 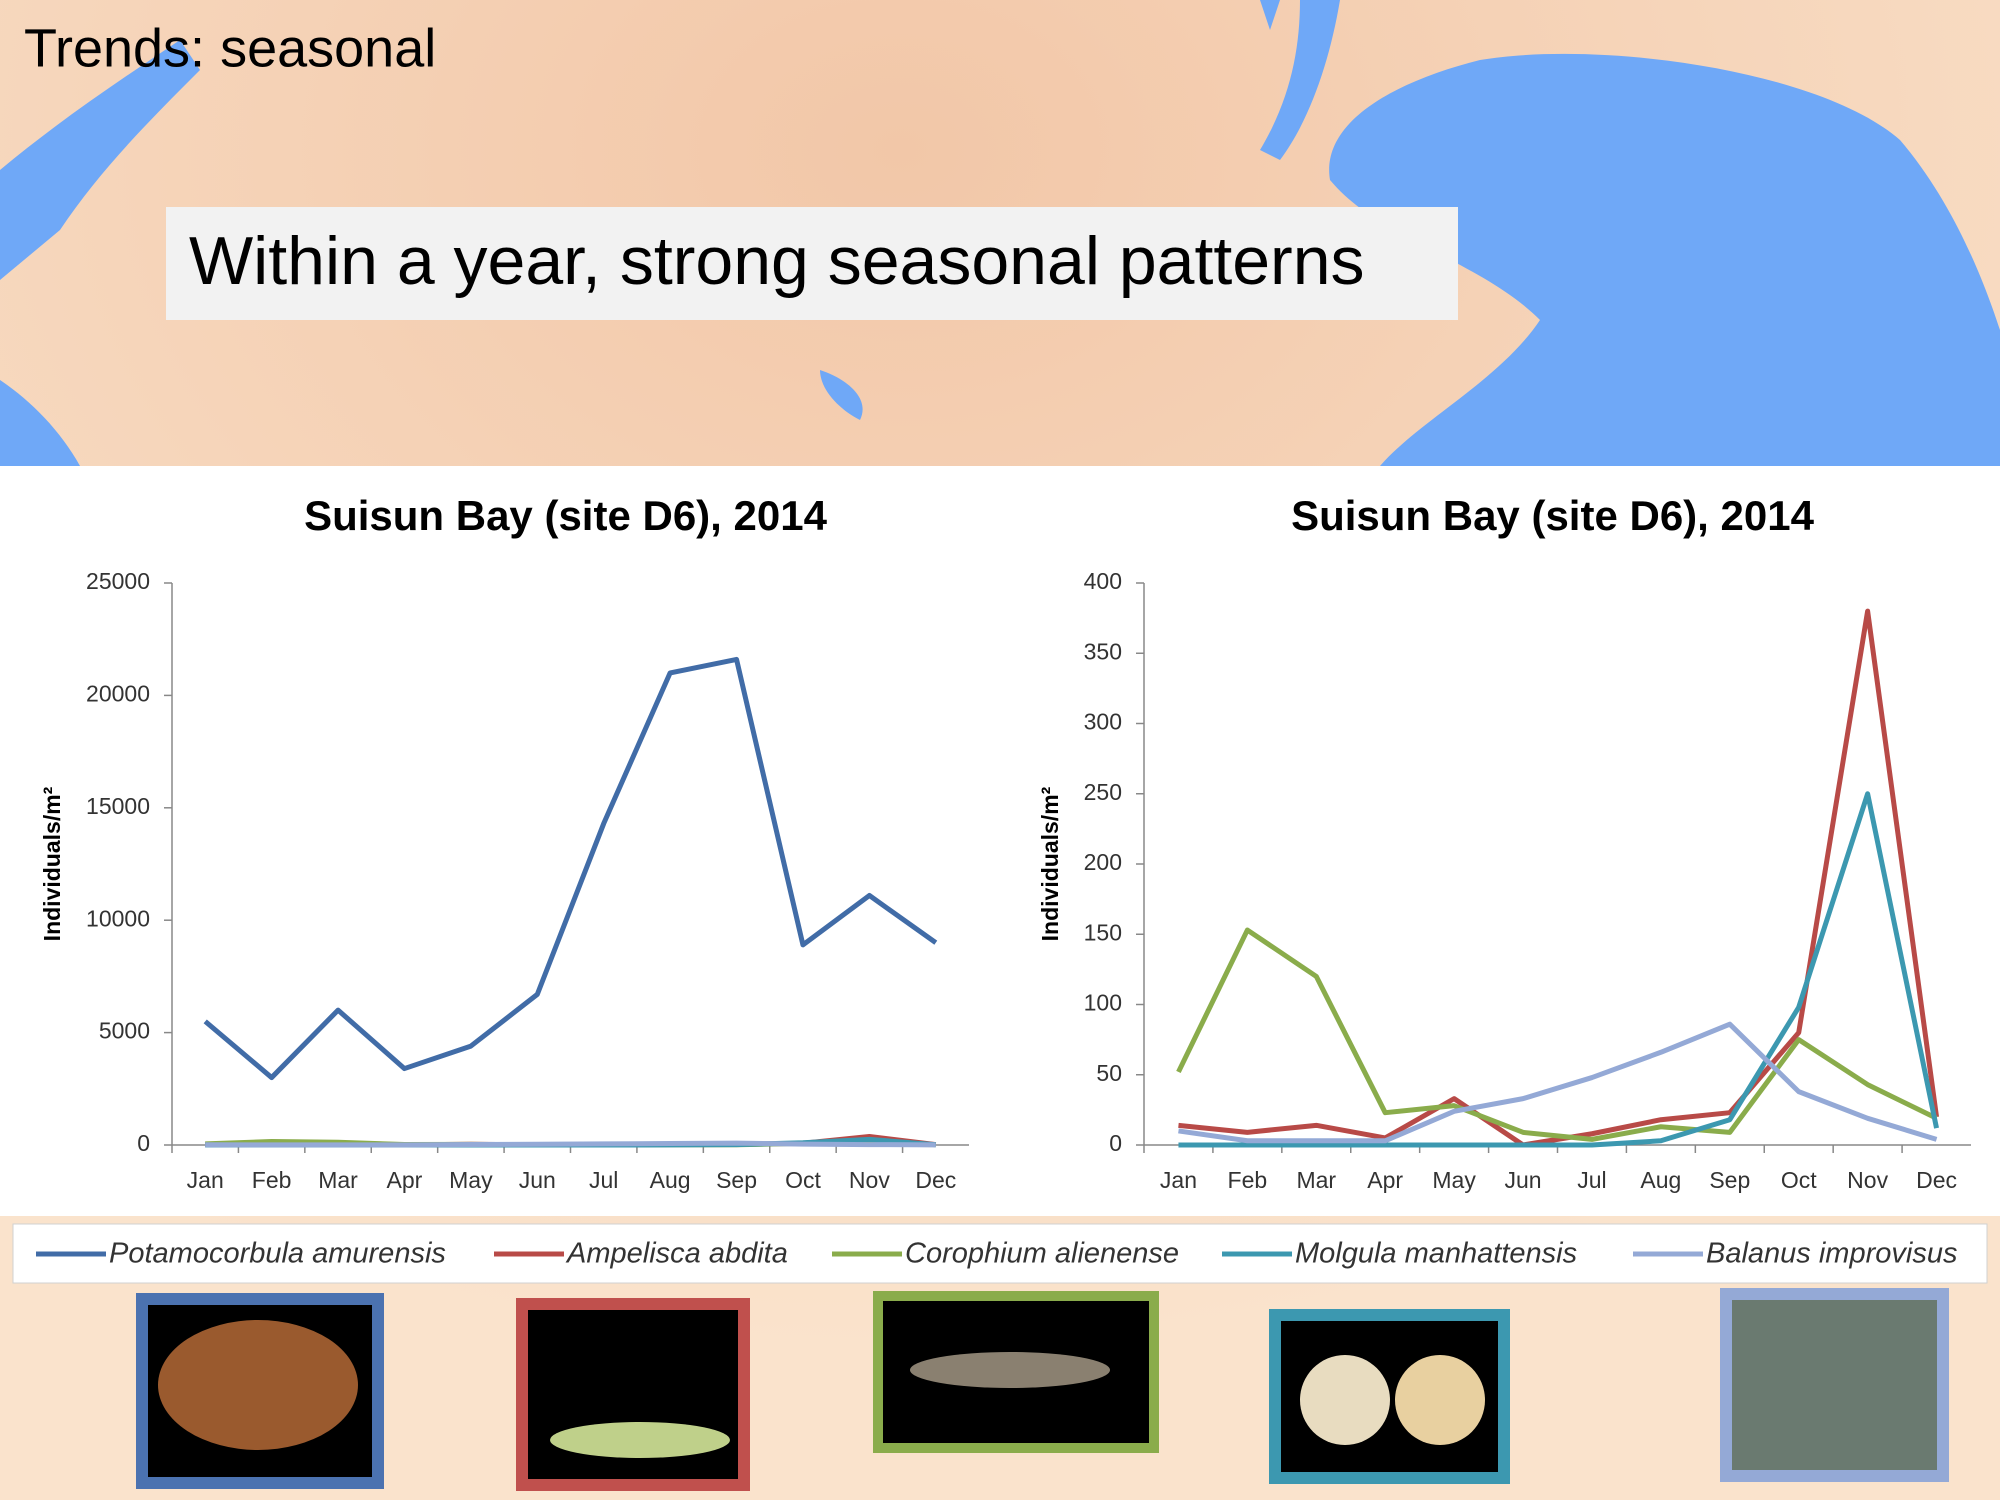 I want to click on y-tick-label: 20000, so click(x=118, y=693).